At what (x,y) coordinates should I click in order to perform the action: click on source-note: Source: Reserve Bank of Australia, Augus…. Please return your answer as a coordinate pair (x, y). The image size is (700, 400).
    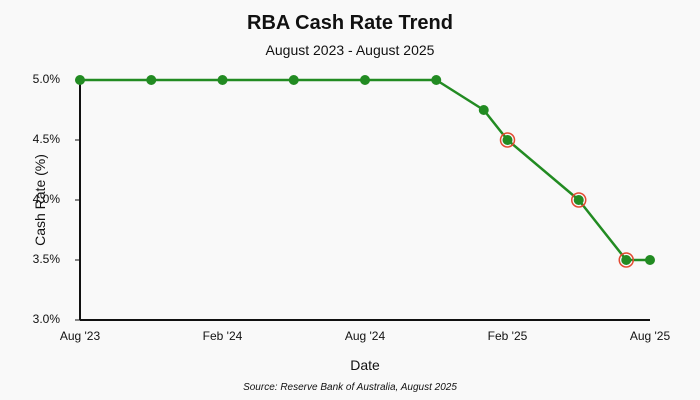
    Looking at the image, I should click on (350, 387).